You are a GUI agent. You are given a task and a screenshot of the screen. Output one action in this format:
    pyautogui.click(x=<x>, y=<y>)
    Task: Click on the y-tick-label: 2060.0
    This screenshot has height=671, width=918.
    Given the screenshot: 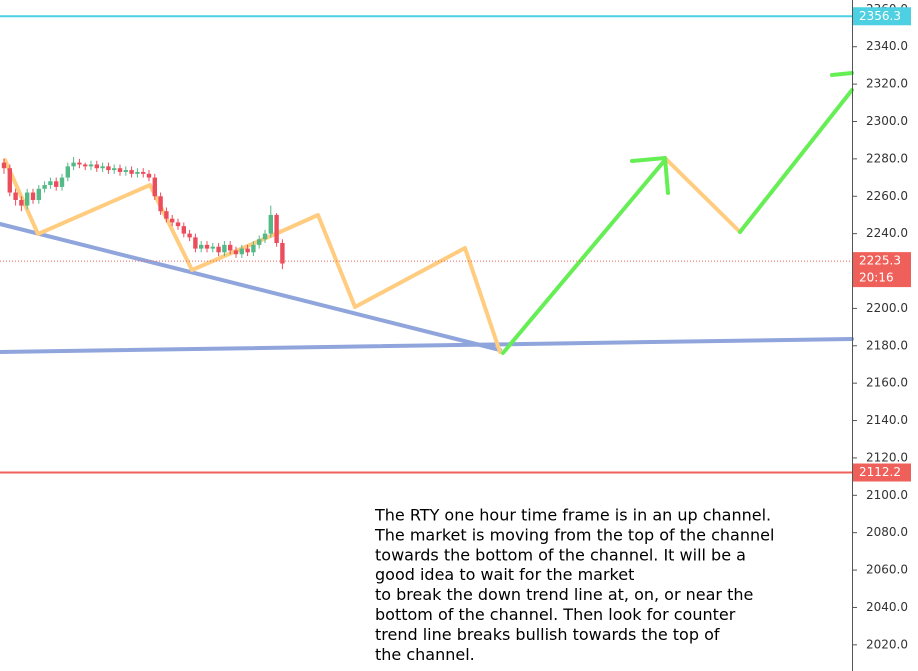 What is the action you would take?
    pyautogui.click(x=887, y=570)
    